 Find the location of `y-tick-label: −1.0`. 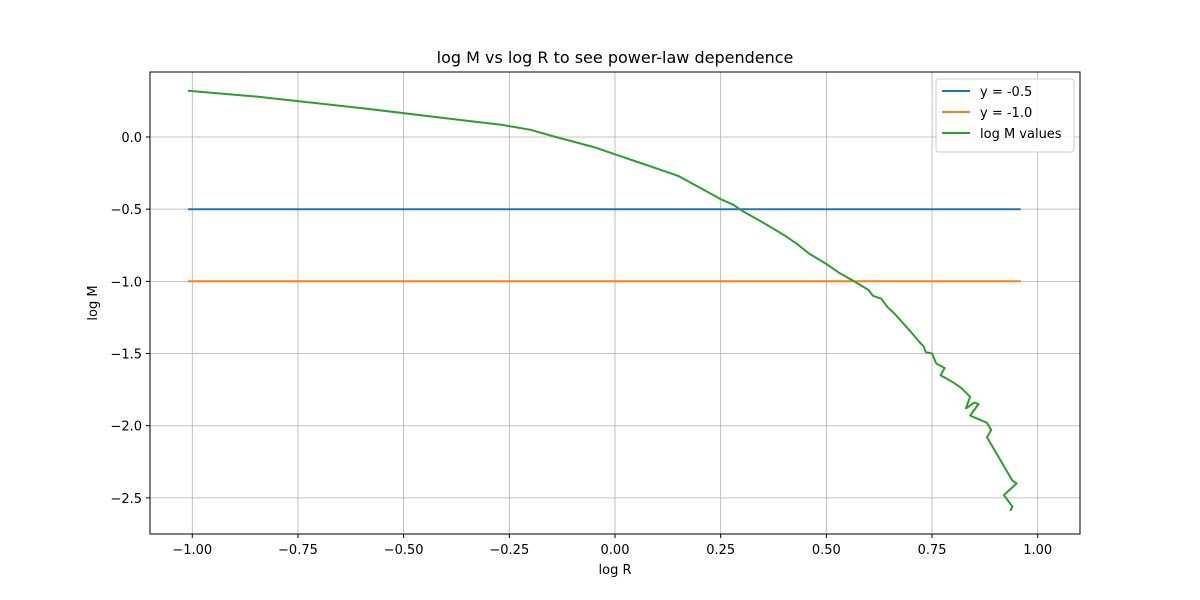

y-tick-label: −1.0 is located at coordinates (126, 282).